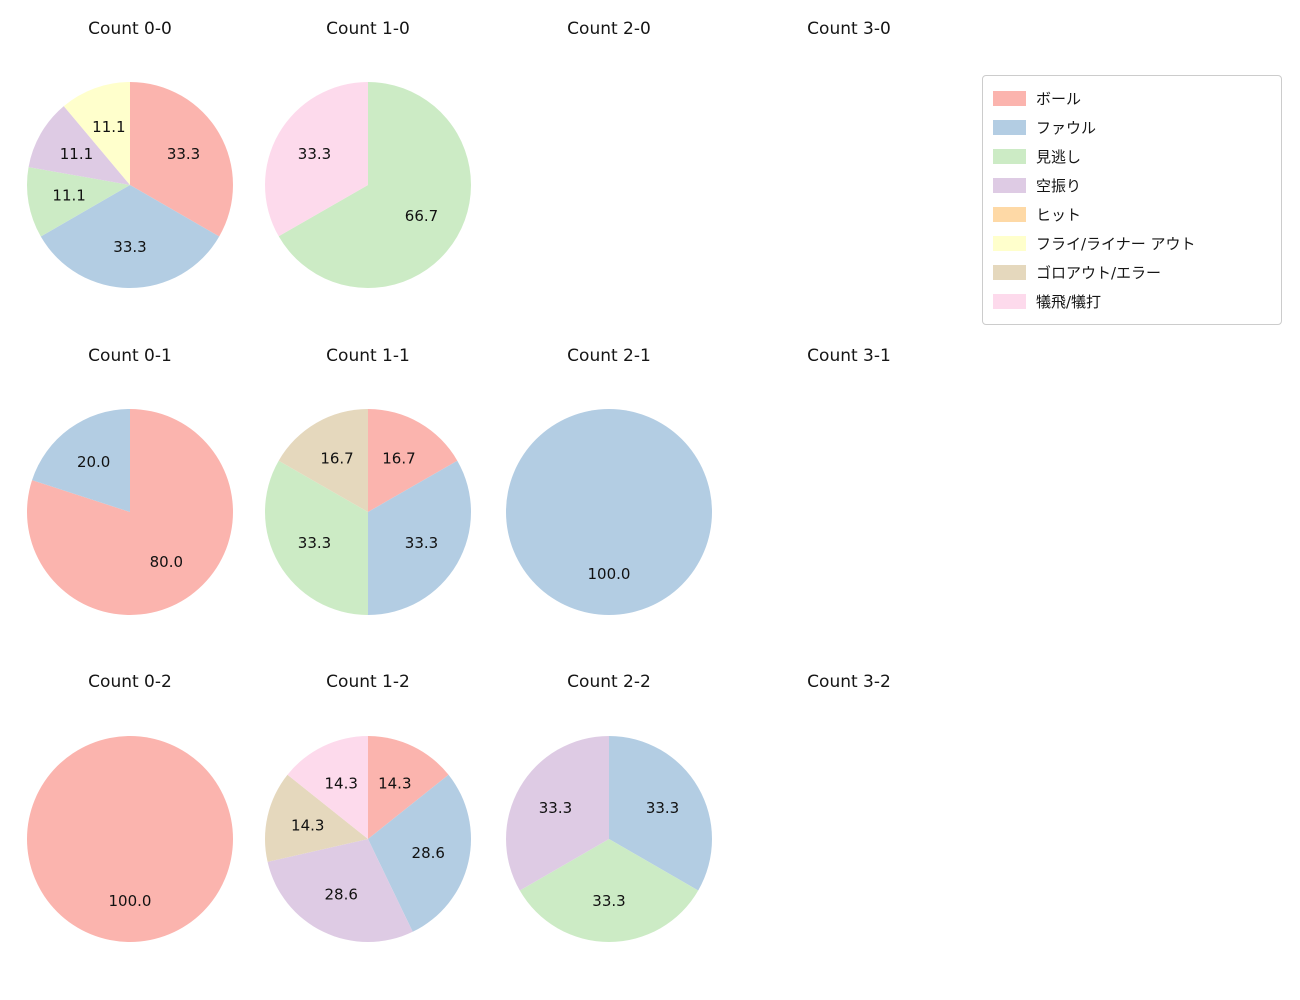 The height and width of the screenshot is (1000, 1300). What do you see at coordinates (1069, 302) in the screenshot?
I see `legend-item-label: 犠飛/犠打` at bounding box center [1069, 302].